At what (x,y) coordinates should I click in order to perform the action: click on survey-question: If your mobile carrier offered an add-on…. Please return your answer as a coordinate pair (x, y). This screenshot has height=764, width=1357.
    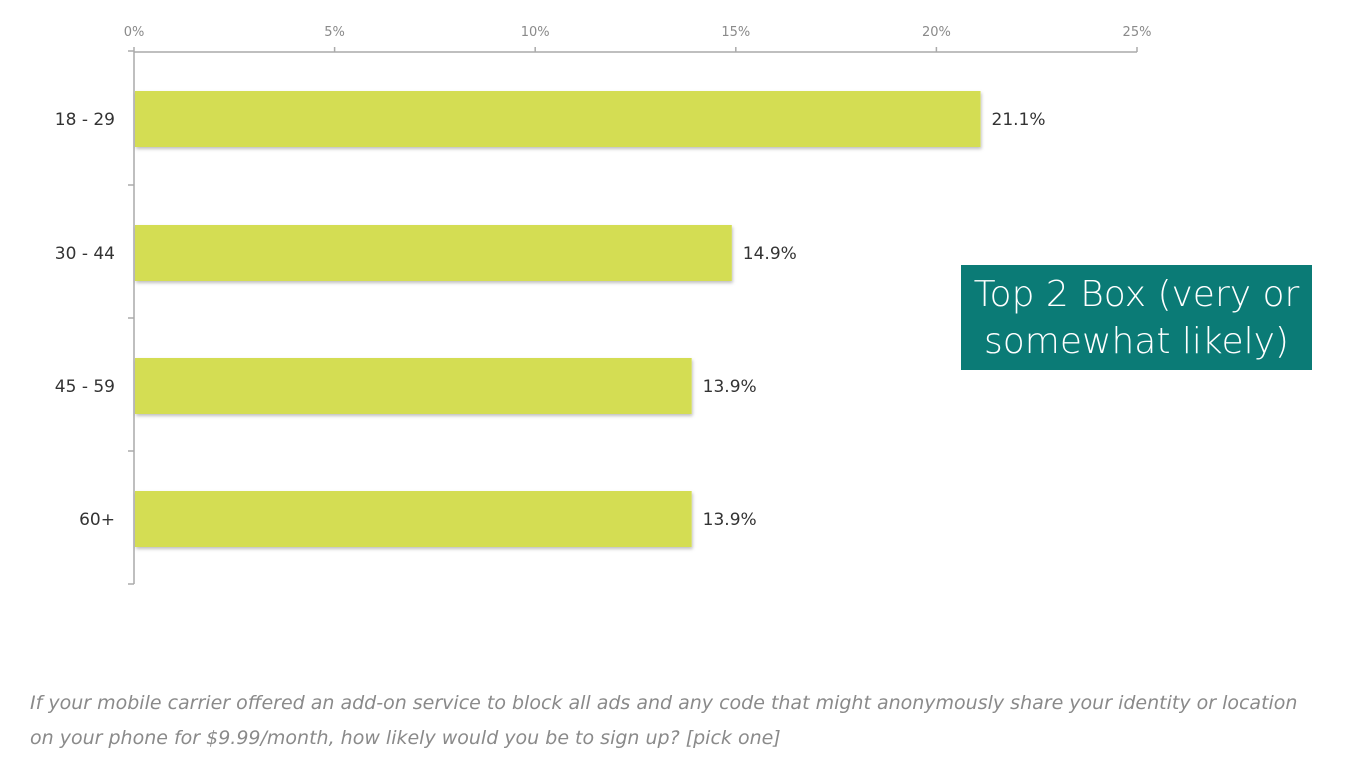
    Looking at the image, I should click on (675, 721).